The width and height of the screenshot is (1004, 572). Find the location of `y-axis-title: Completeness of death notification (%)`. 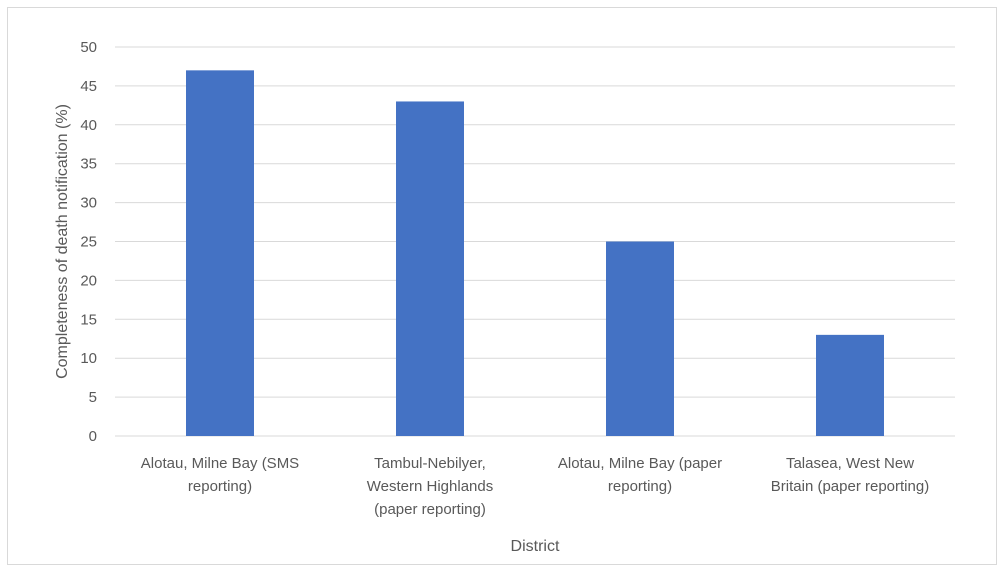

y-axis-title: Completeness of death notification (%) is located at coordinates (62, 241).